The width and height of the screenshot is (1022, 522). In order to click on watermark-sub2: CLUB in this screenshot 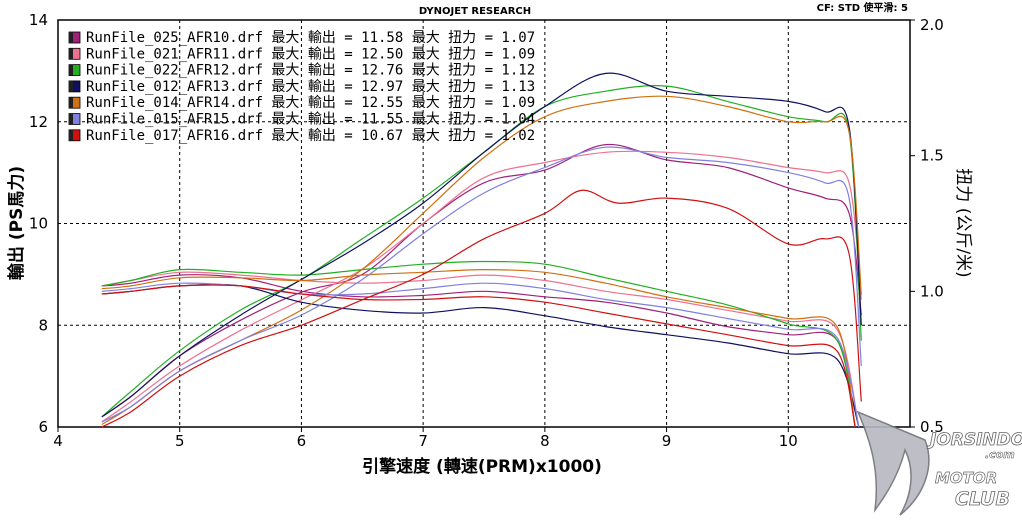, I will do `click(982, 499)`.